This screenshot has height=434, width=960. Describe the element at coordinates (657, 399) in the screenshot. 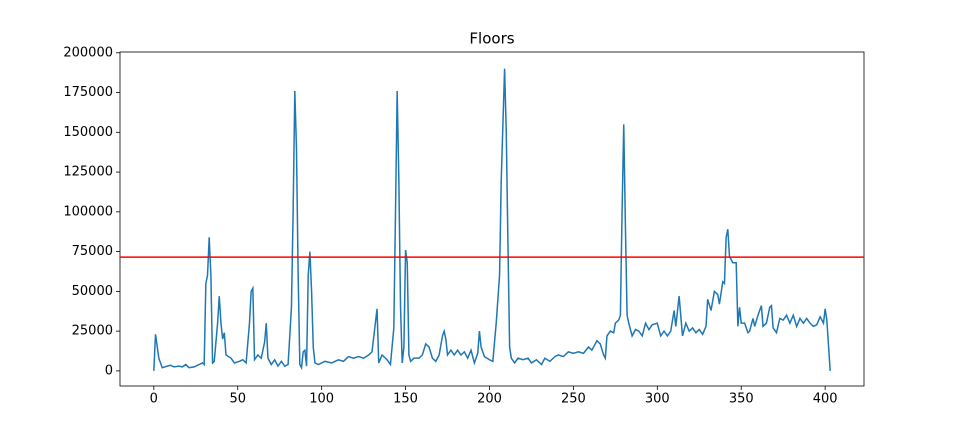

I see `x-tick-label: 300` at that location.